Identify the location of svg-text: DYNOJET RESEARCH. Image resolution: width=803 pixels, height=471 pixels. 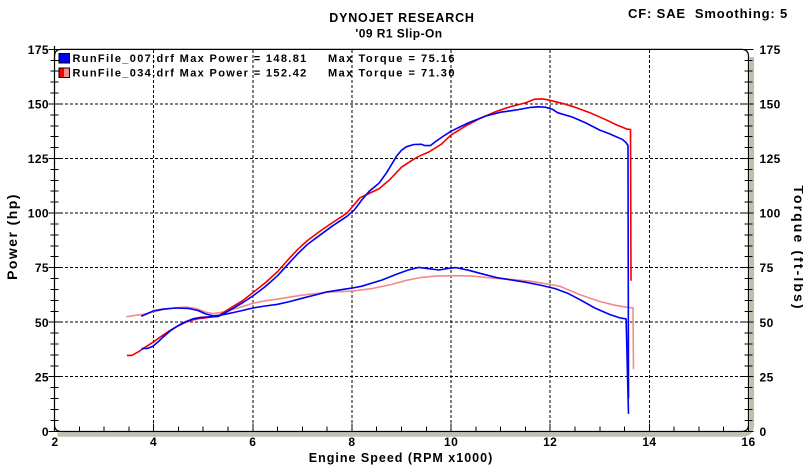
(401, 18).